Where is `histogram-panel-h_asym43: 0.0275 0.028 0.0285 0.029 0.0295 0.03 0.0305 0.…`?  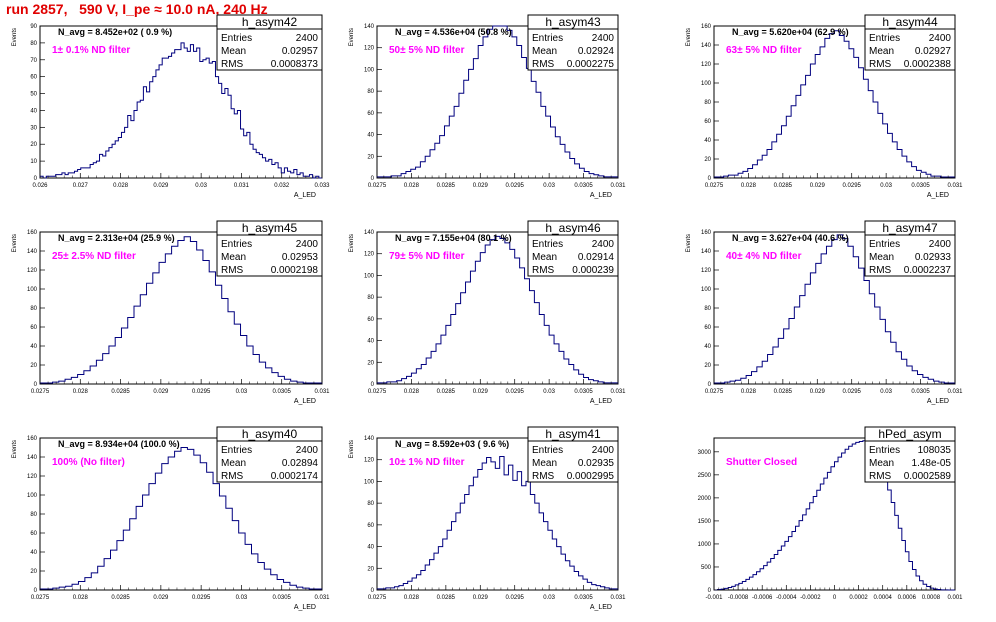
histogram-panel-h_asym43: 0.0275 0.028 0.0285 0.029 0.0295 0.03 0.0305 0.… is located at coordinates (487, 106).